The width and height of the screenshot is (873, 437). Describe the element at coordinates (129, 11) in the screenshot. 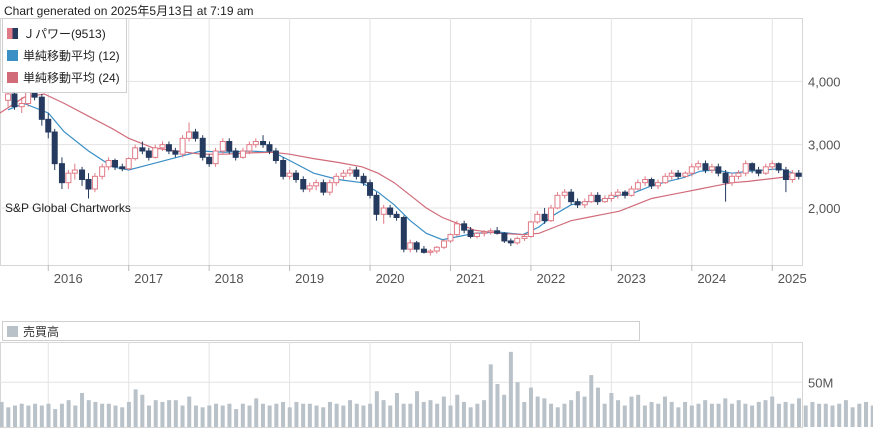

I see `generated-timestamp: Chart generated on 2025年5月13日 at 7:19 am` at that location.